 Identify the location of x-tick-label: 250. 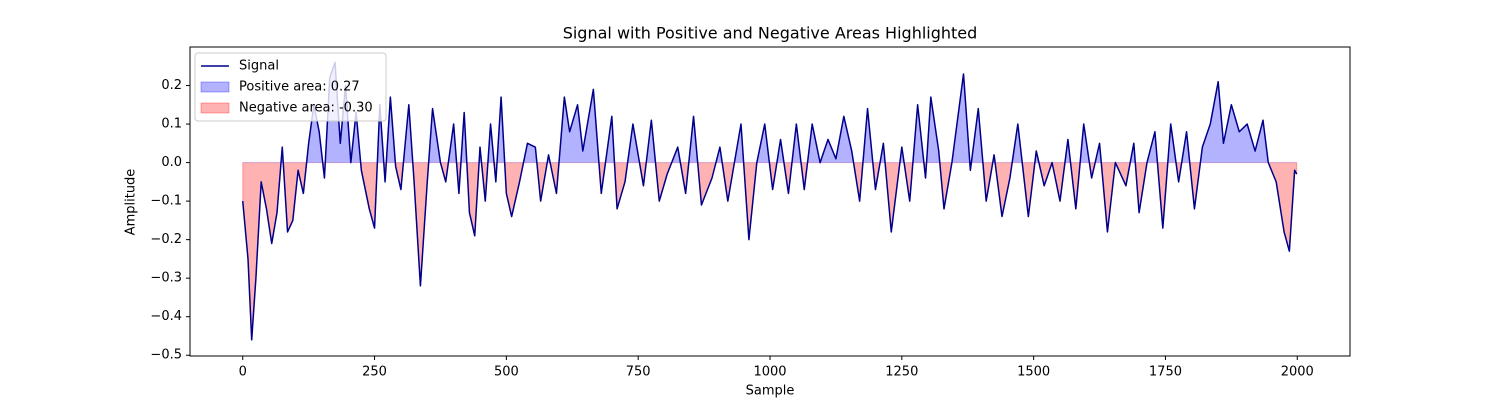
(374, 372).